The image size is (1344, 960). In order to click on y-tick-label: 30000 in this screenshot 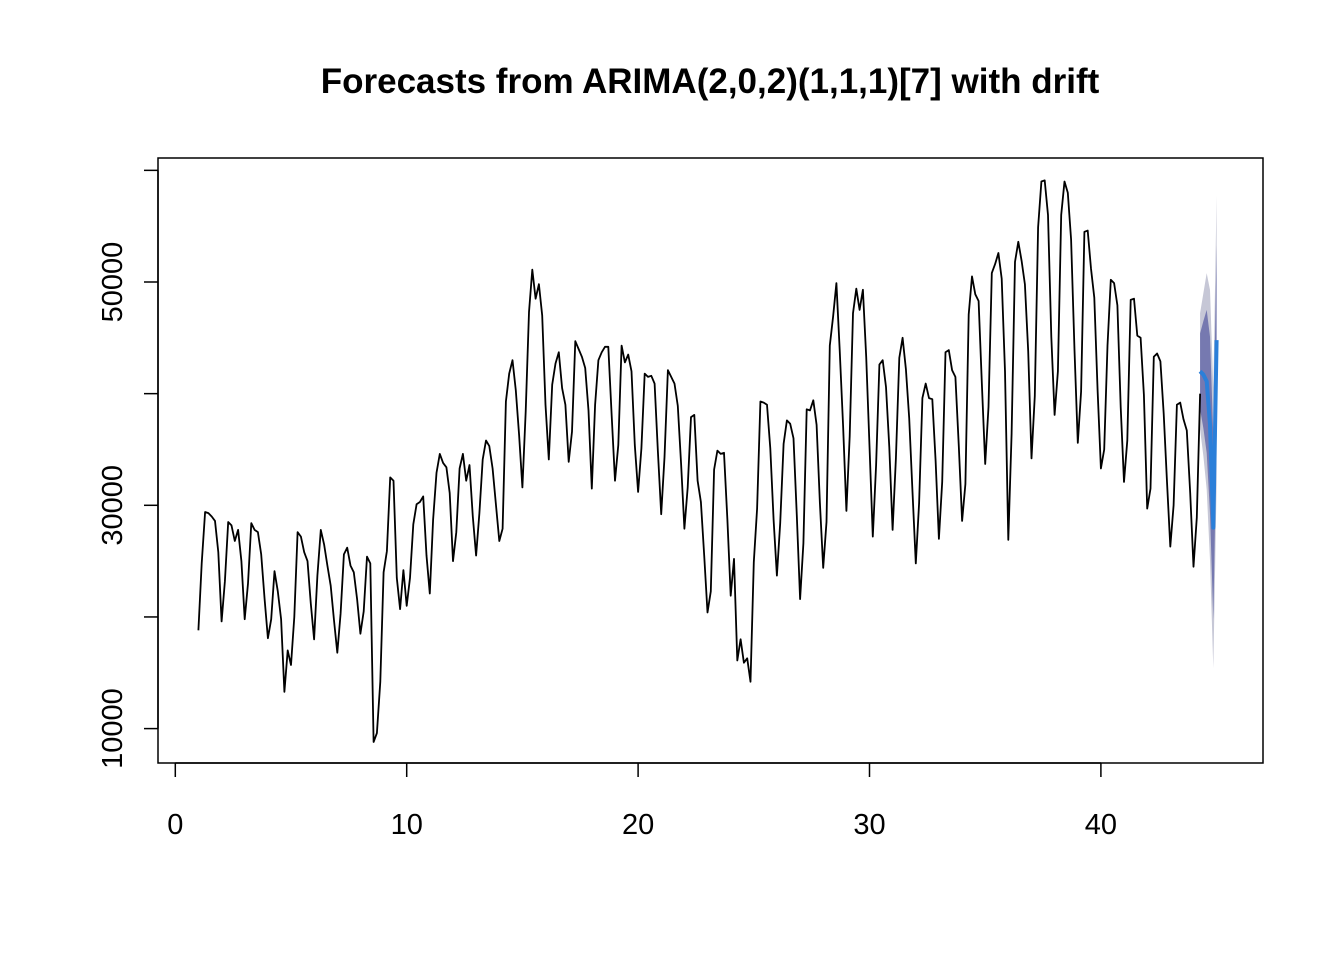, I will do `click(113, 505)`.